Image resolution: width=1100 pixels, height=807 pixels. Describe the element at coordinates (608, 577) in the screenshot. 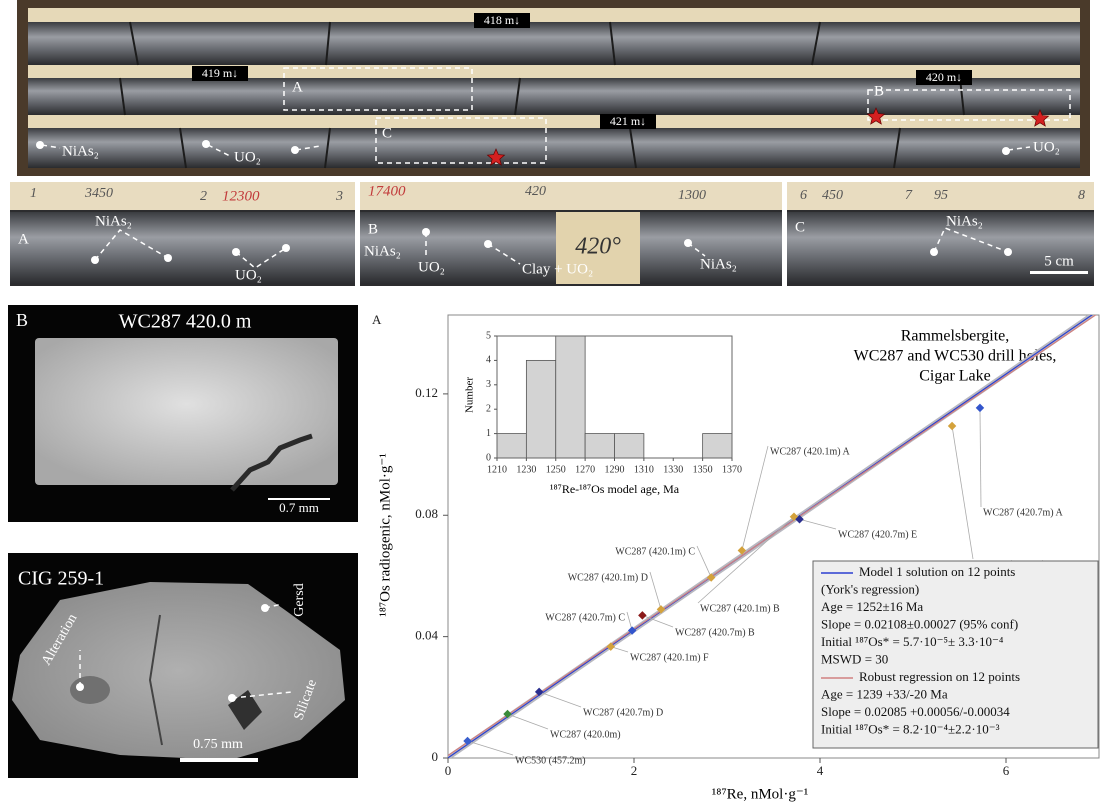

I see `point-label: WC287 (420.1m) D` at that location.